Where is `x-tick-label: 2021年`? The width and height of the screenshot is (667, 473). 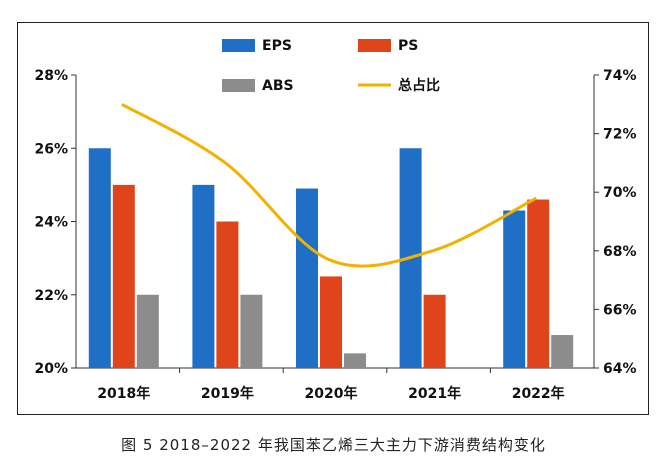
x-tick-label: 2021年 is located at coordinates (434, 393).